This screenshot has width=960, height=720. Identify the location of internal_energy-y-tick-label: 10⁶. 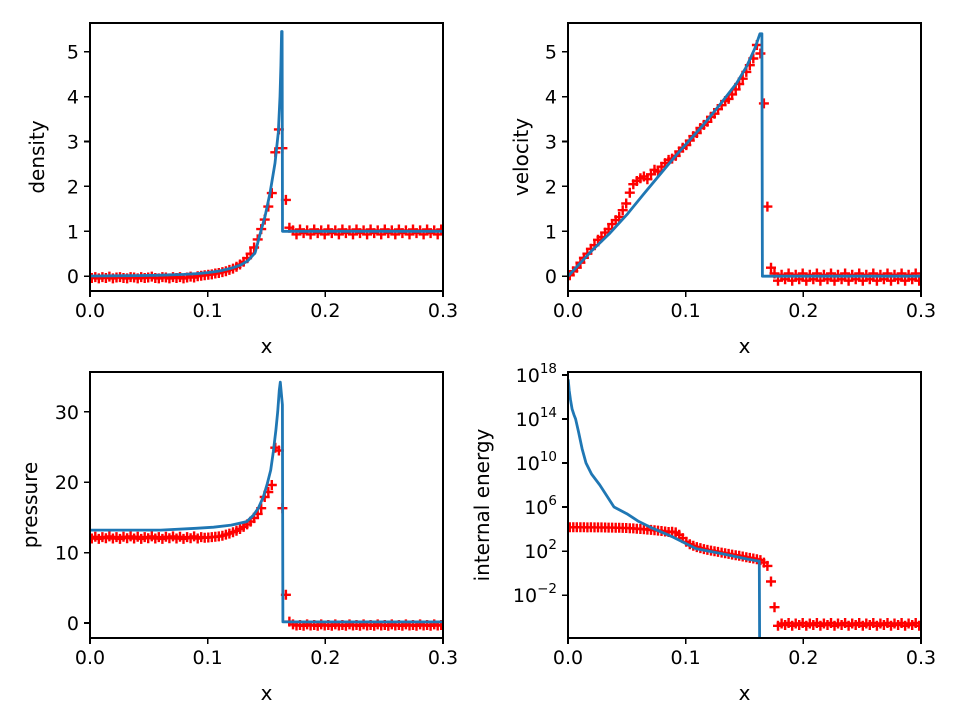
(540, 506).